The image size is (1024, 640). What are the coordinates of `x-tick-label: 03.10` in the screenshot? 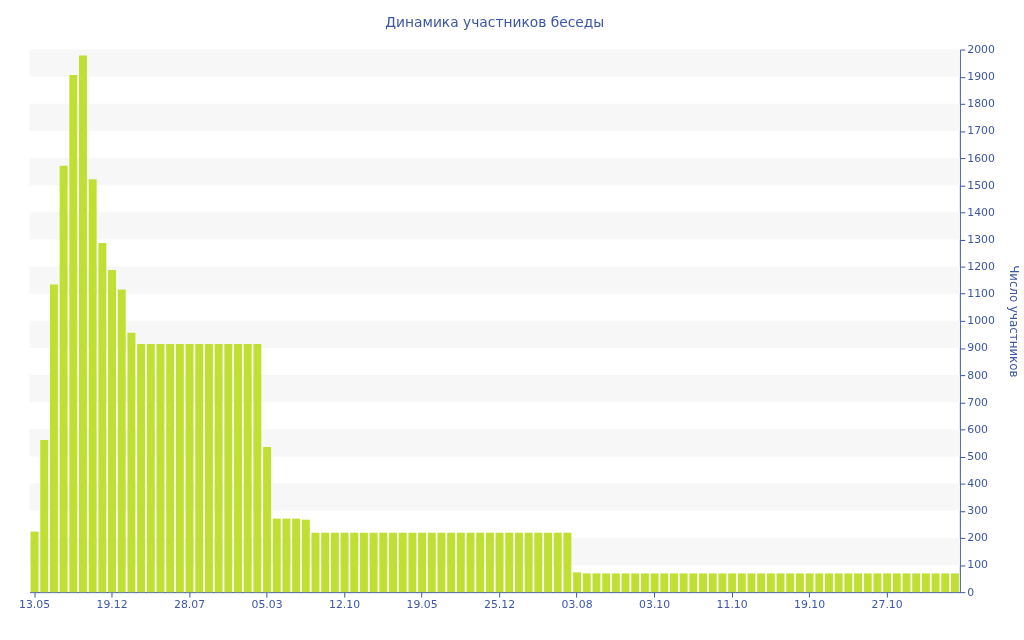 It's located at (655, 605).